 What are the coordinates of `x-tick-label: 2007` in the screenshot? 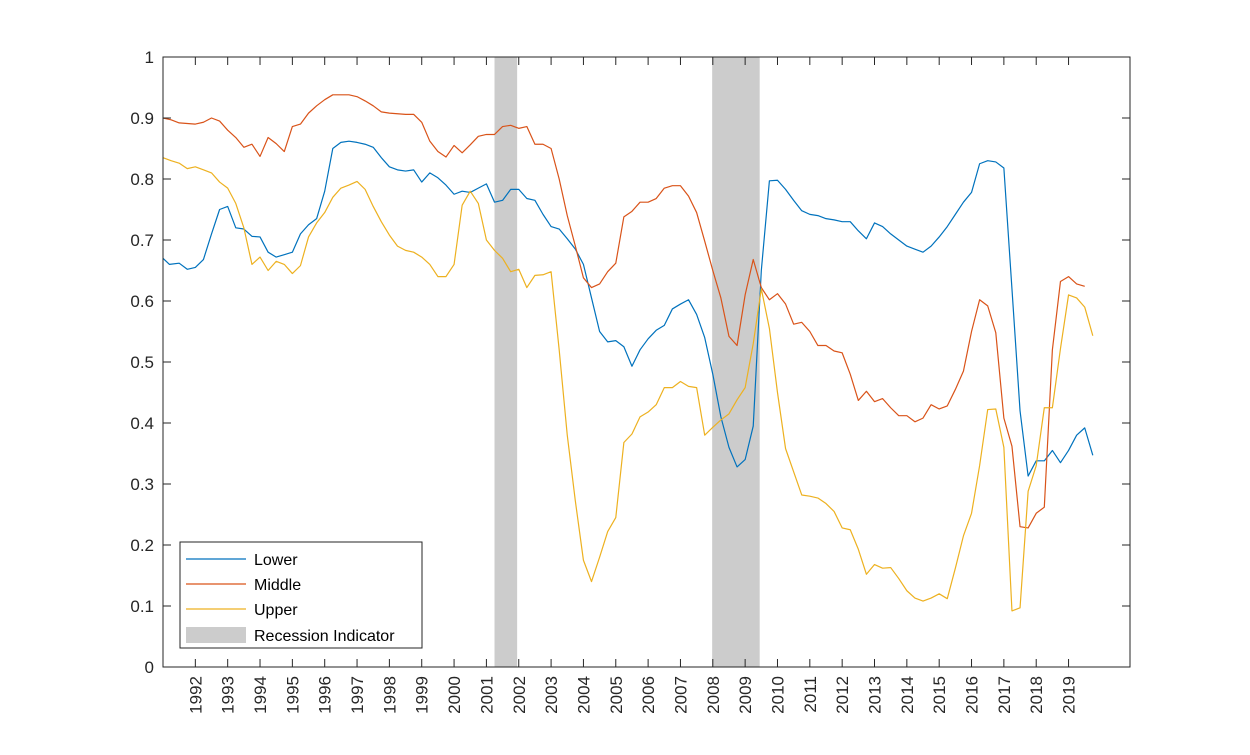 It's located at (680, 695).